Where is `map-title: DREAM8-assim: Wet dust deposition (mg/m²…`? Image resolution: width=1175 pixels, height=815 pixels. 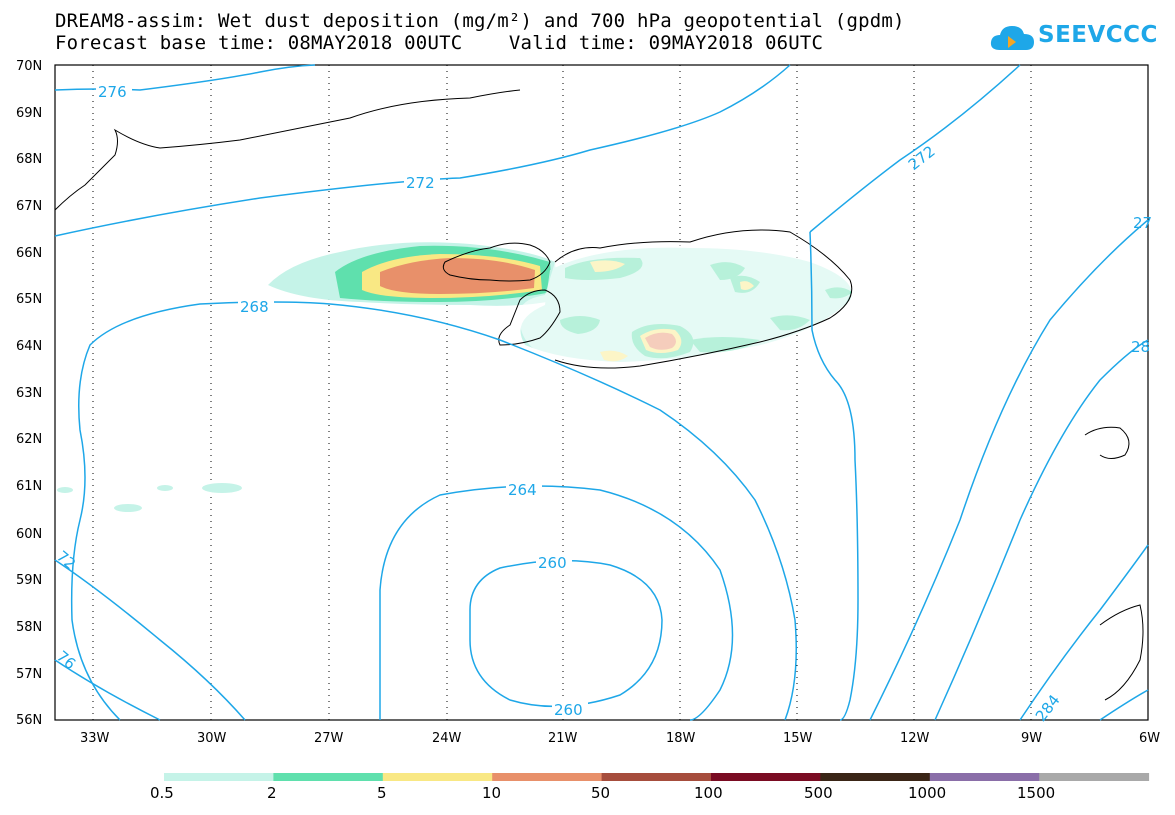 map-title: DREAM8-assim: Wet dust deposition (mg/m²… is located at coordinates (480, 32).